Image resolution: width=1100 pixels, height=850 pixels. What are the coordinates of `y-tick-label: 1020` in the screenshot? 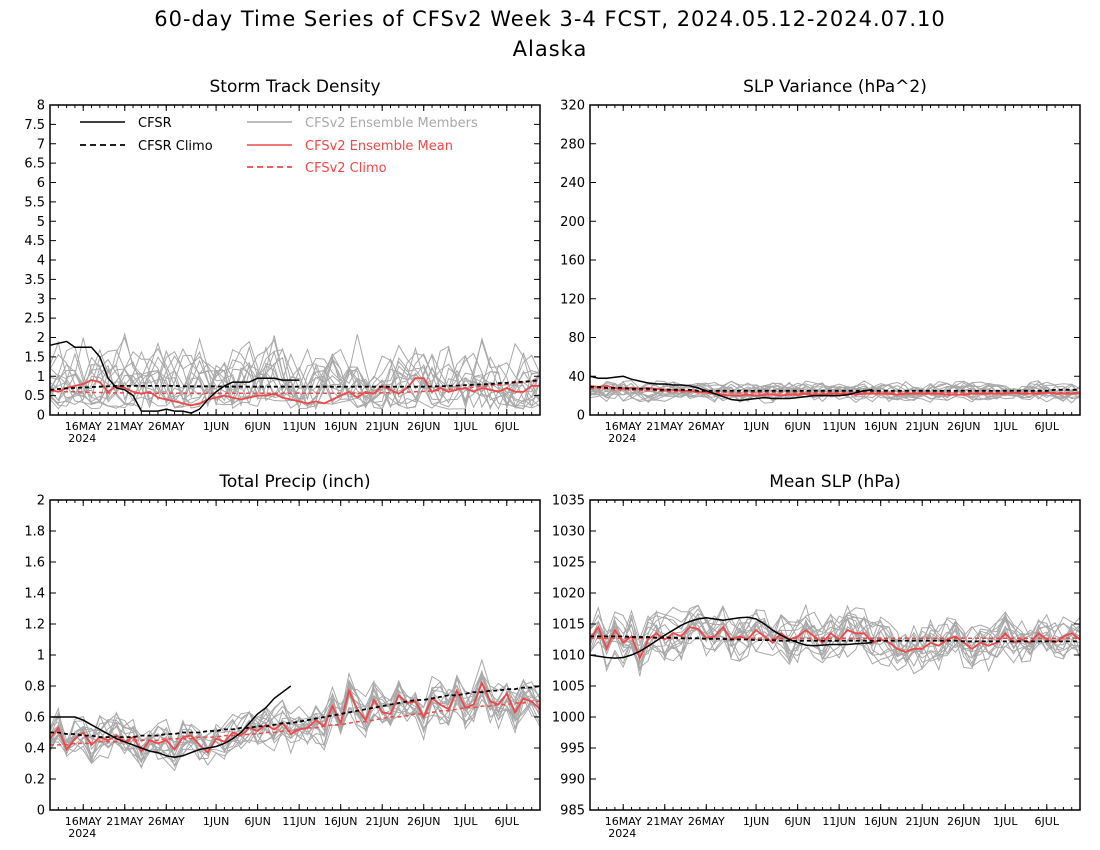 It's located at (568, 594).